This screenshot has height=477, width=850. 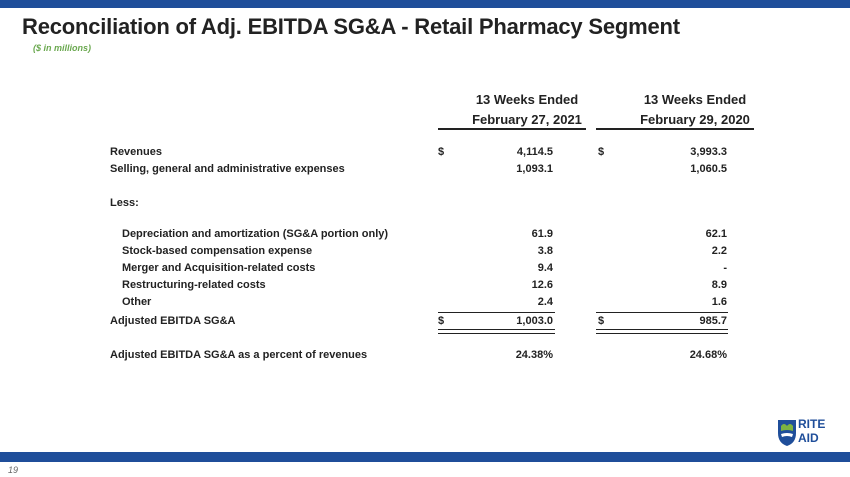 What do you see at coordinates (425, 323) in the screenshot?
I see `table-row-adjusted-ebitda-sga: Adjusted EBITDA SG&A $ 1,003.0 $ 985.7` at bounding box center [425, 323].